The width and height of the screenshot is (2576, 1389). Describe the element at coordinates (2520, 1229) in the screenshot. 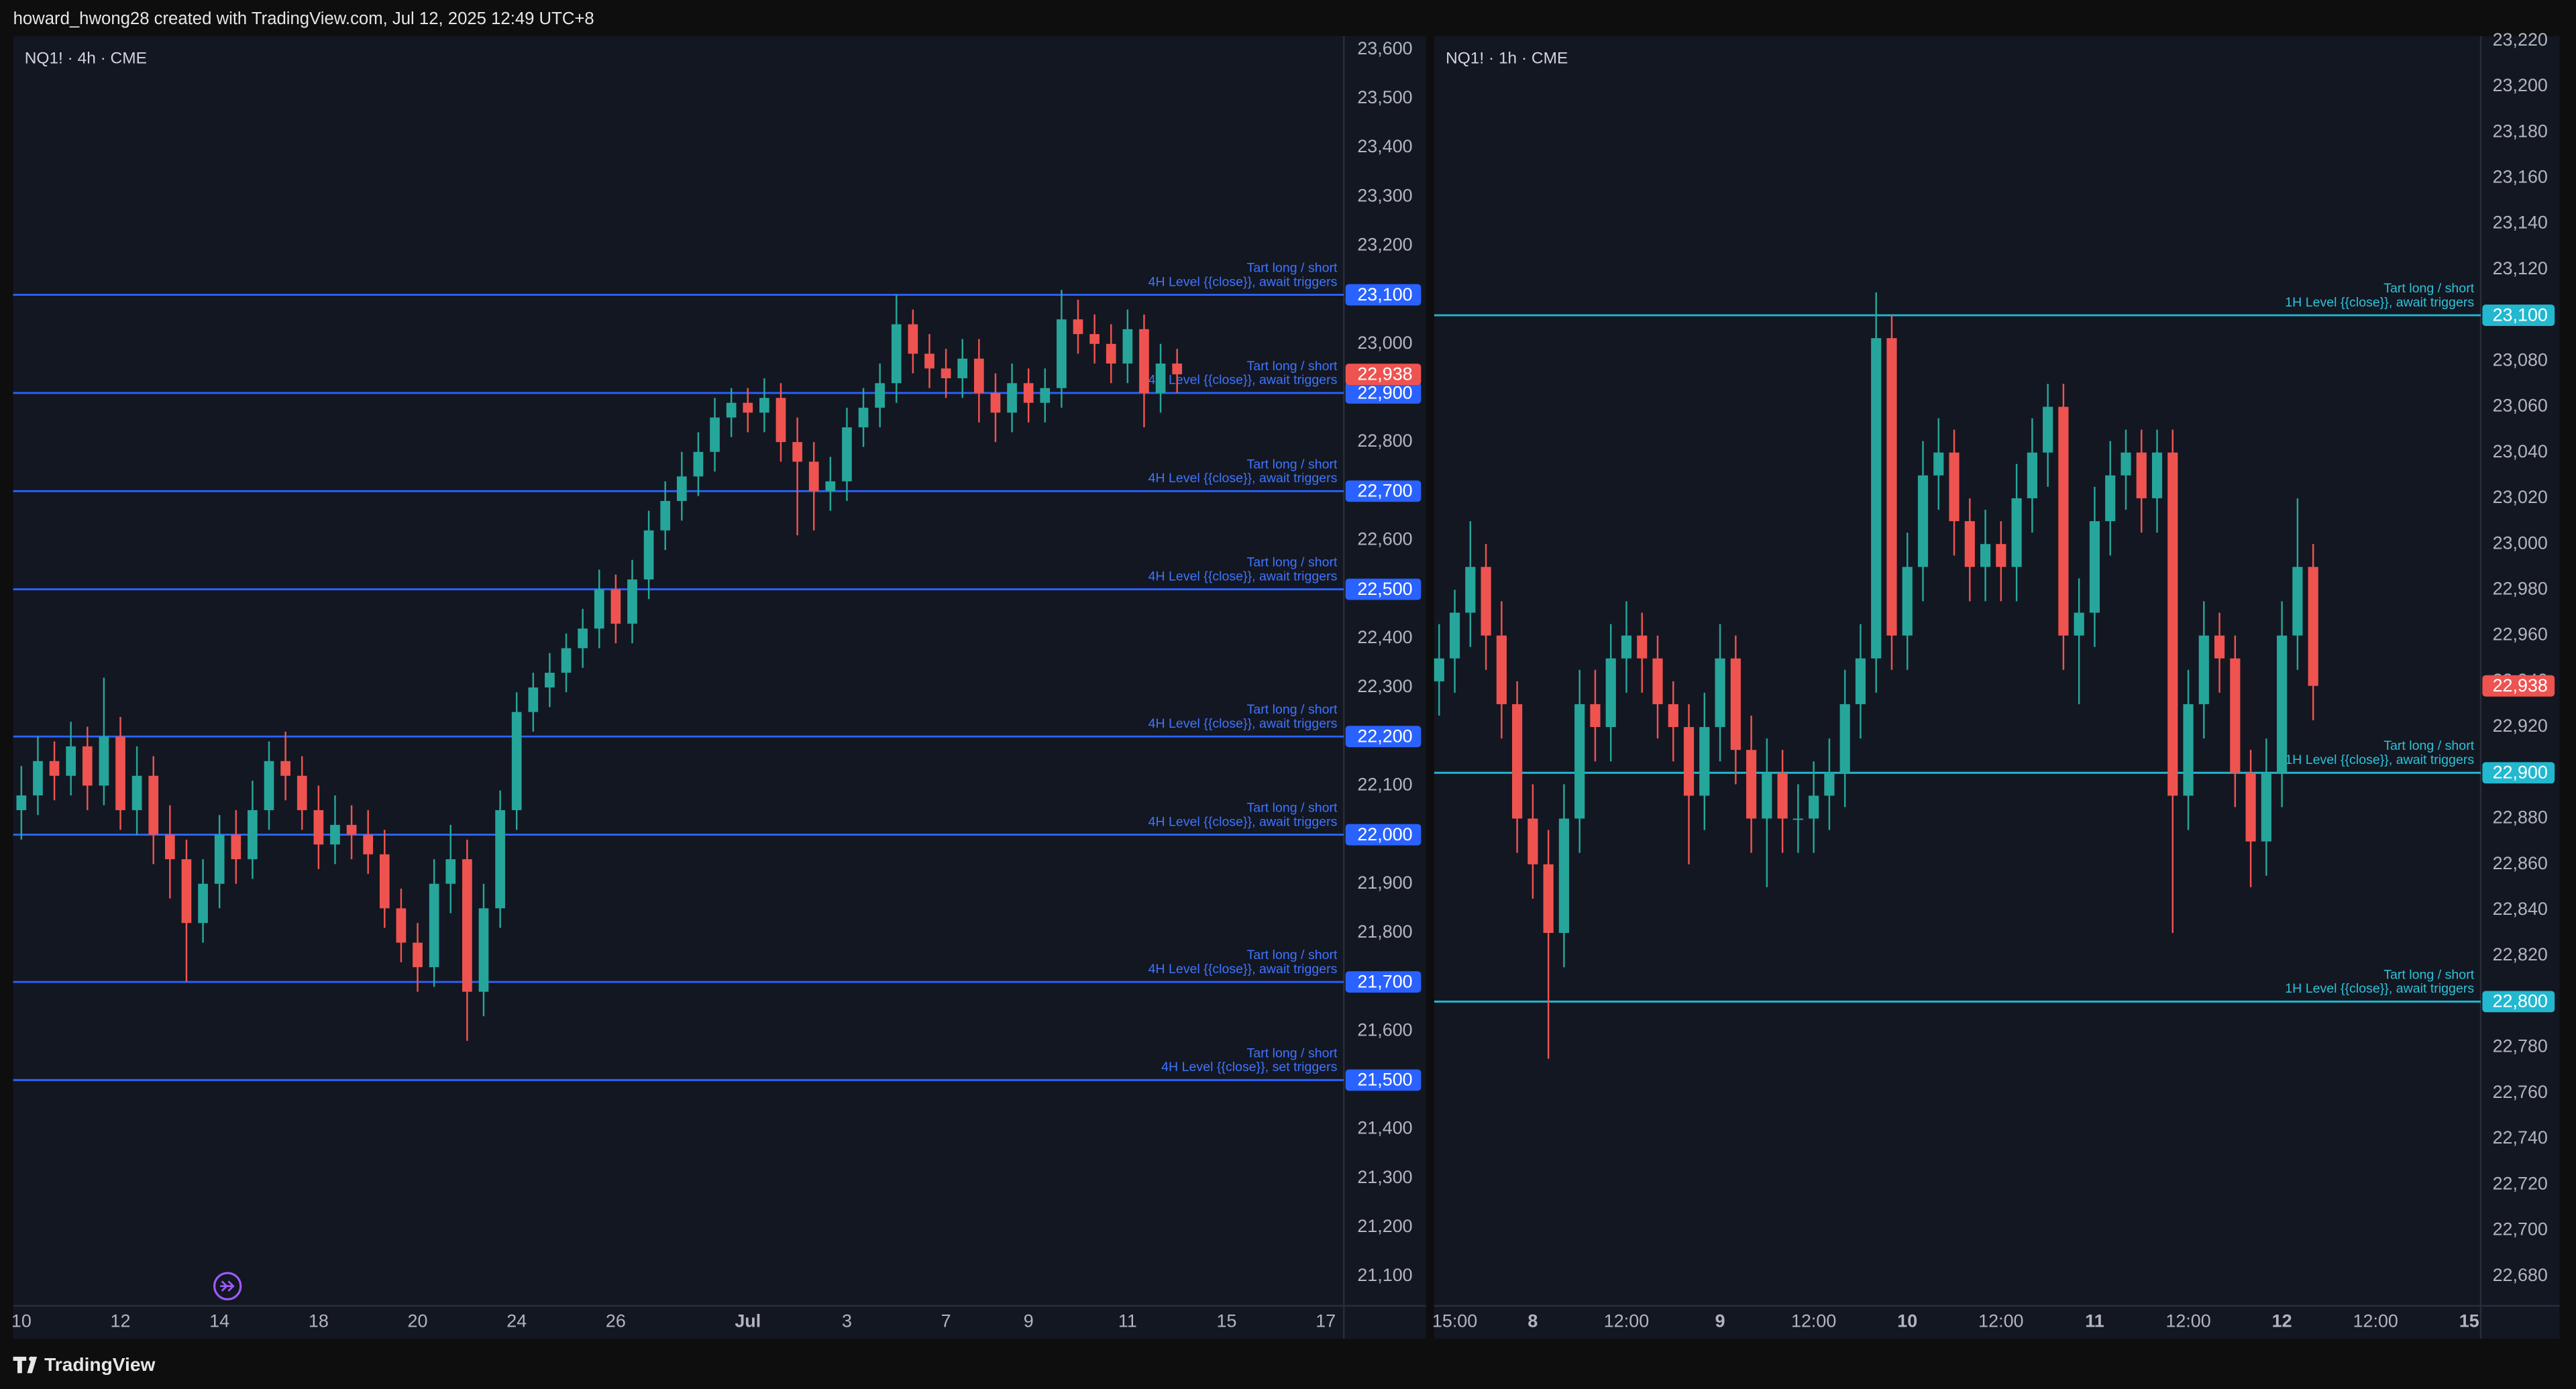

I see `y-tick-label: 22,700` at that location.